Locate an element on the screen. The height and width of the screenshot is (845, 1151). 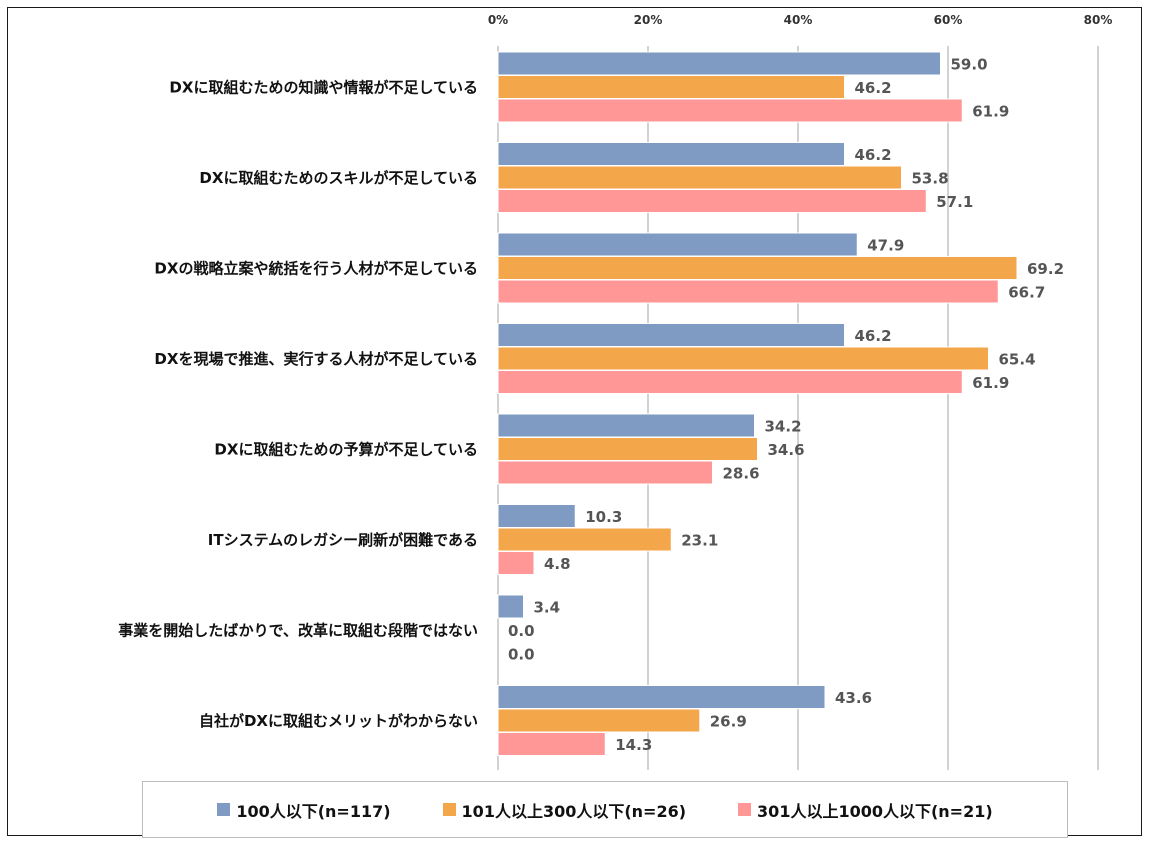
x-tick-label: 80% is located at coordinates (1098, 20).